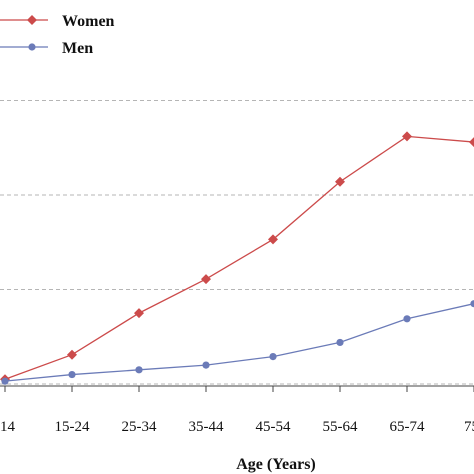 This screenshot has width=474, height=474. I want to click on x-tick-label: 25-34, so click(139, 427).